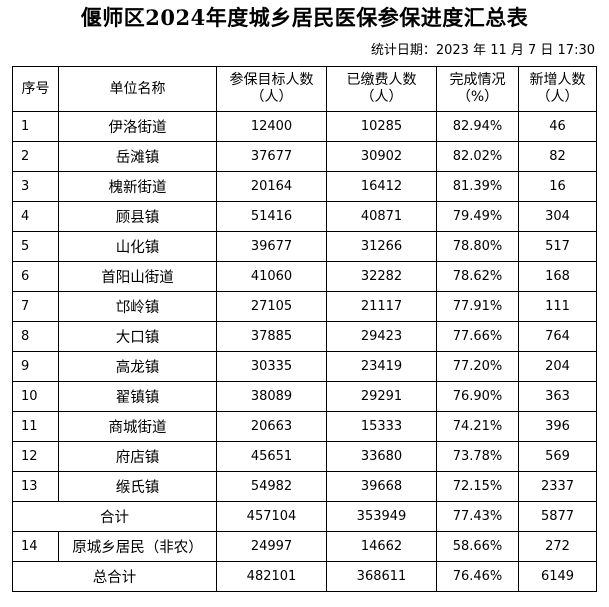 The image size is (609, 607). Describe the element at coordinates (304, 306) in the screenshot. I see `table-row: 7 邙岭镇 27105 21117 77.91% 111` at that location.